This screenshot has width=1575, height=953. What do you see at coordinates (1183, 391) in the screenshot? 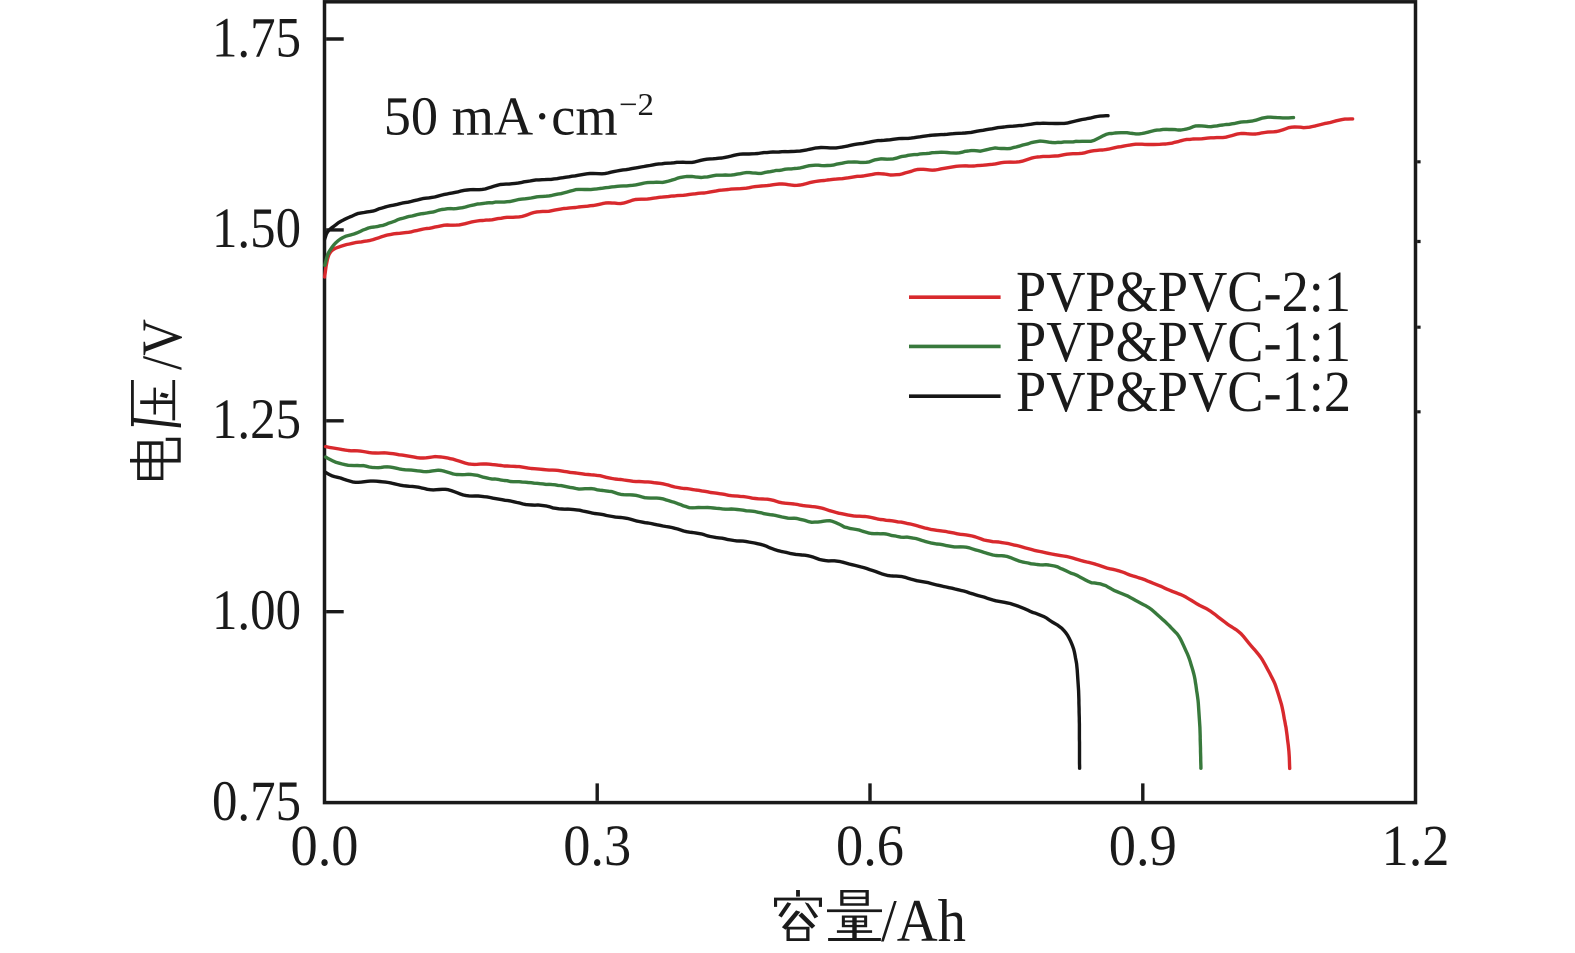
I see `svg-text: PVP&PVC-1:2` at bounding box center [1183, 391].